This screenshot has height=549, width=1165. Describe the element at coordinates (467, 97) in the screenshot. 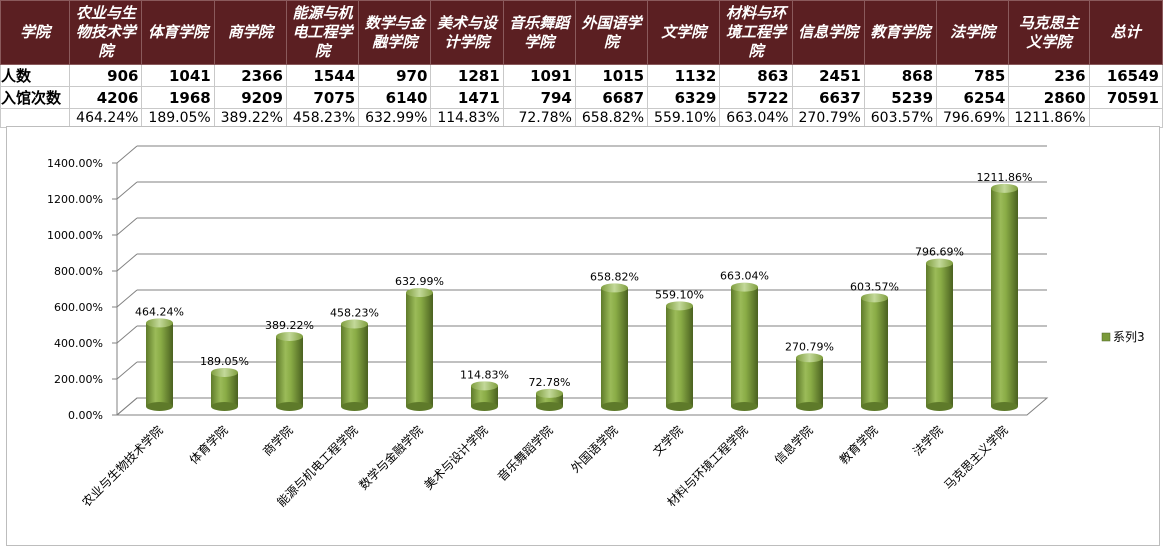

I see `table-cell: 1471` at that location.